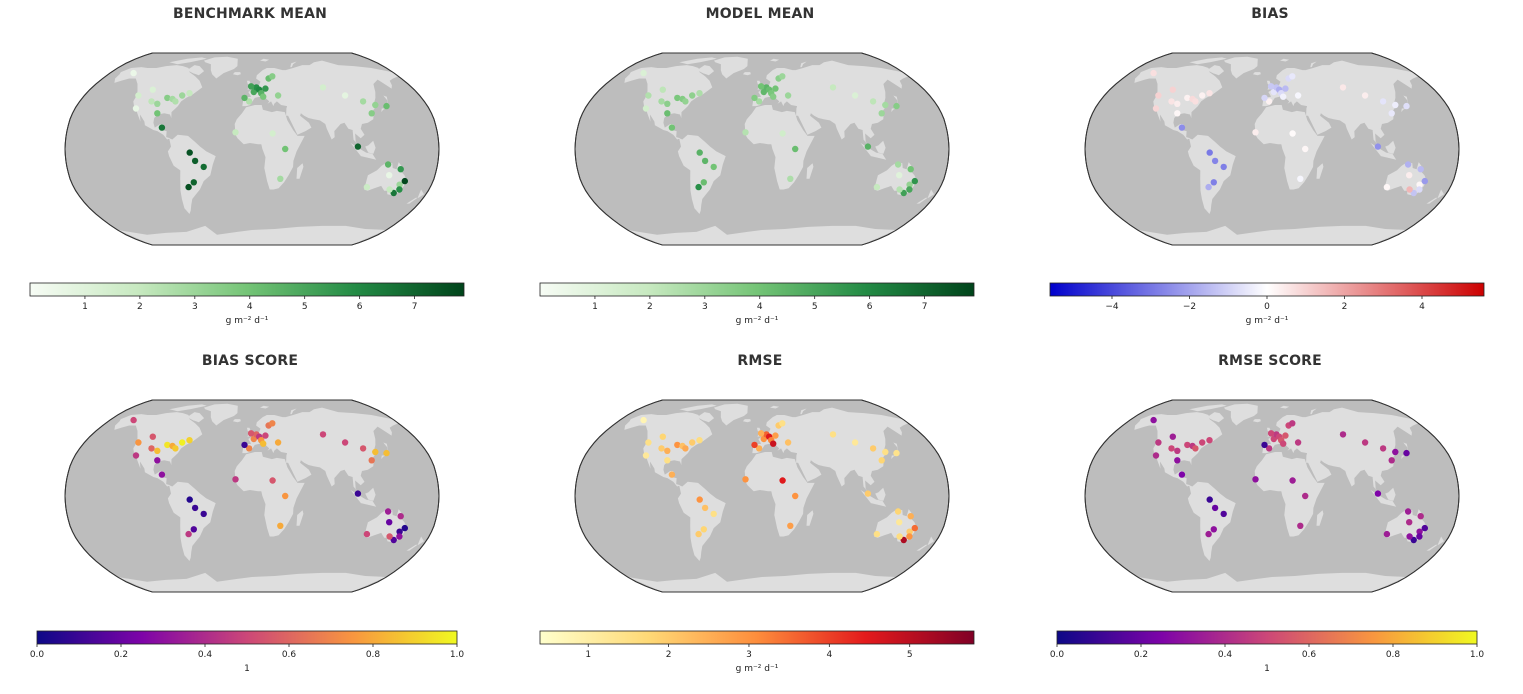 Image resolution: width=1523 pixels, height=694 pixels. Describe the element at coordinates (779, 150) in the screenshot. I see `land-layer` at that location.